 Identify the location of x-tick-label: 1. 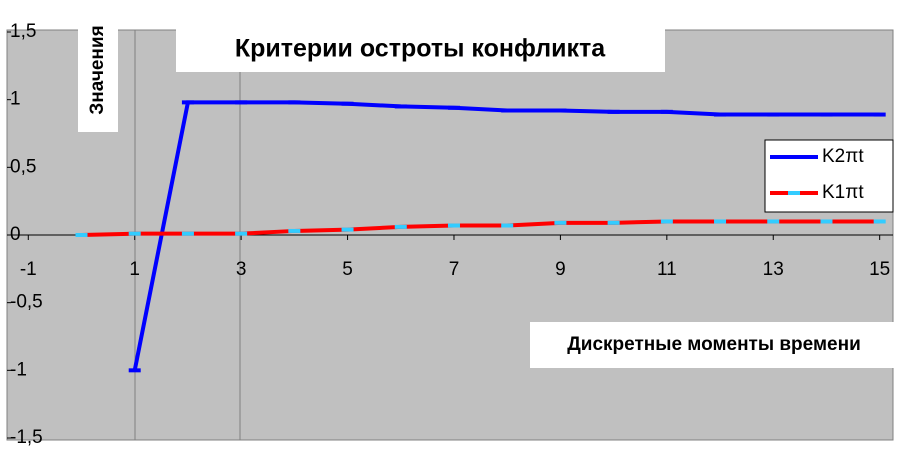
(134, 269).